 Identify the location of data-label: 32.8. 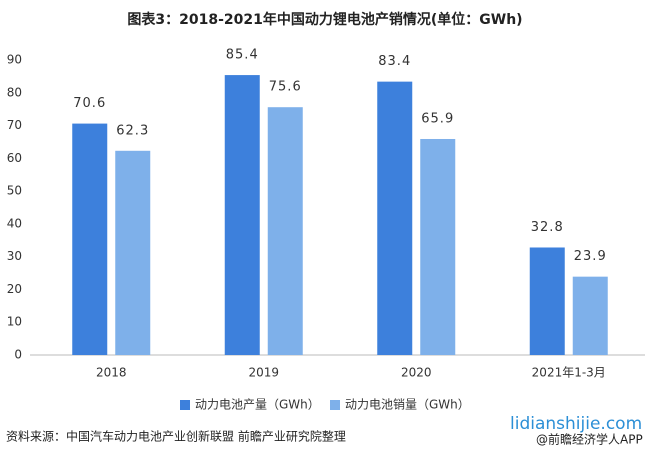
(547, 227).